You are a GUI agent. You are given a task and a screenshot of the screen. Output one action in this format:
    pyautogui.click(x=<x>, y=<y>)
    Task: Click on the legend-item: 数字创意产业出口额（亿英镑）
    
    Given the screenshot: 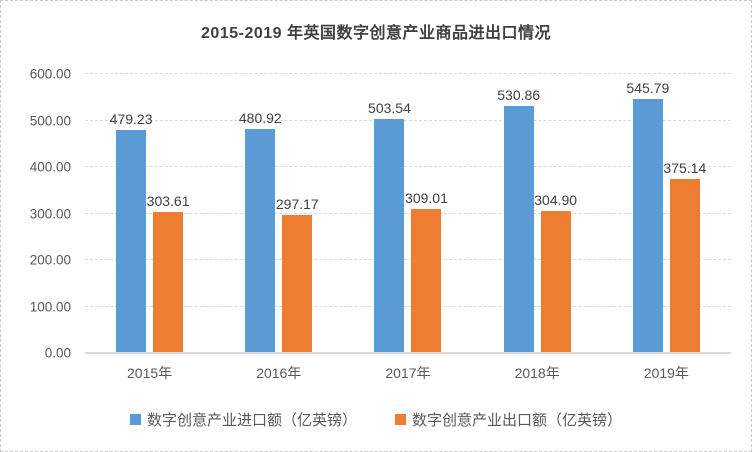 What is the action you would take?
    pyautogui.click(x=508, y=419)
    